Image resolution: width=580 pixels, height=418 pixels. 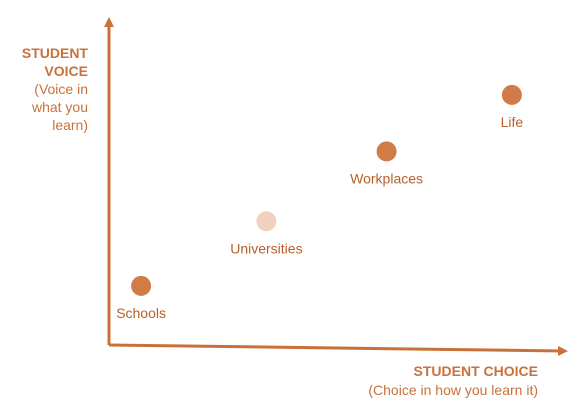 I want to click on y-axis-title-line-1: STUDENT, so click(x=54, y=53).